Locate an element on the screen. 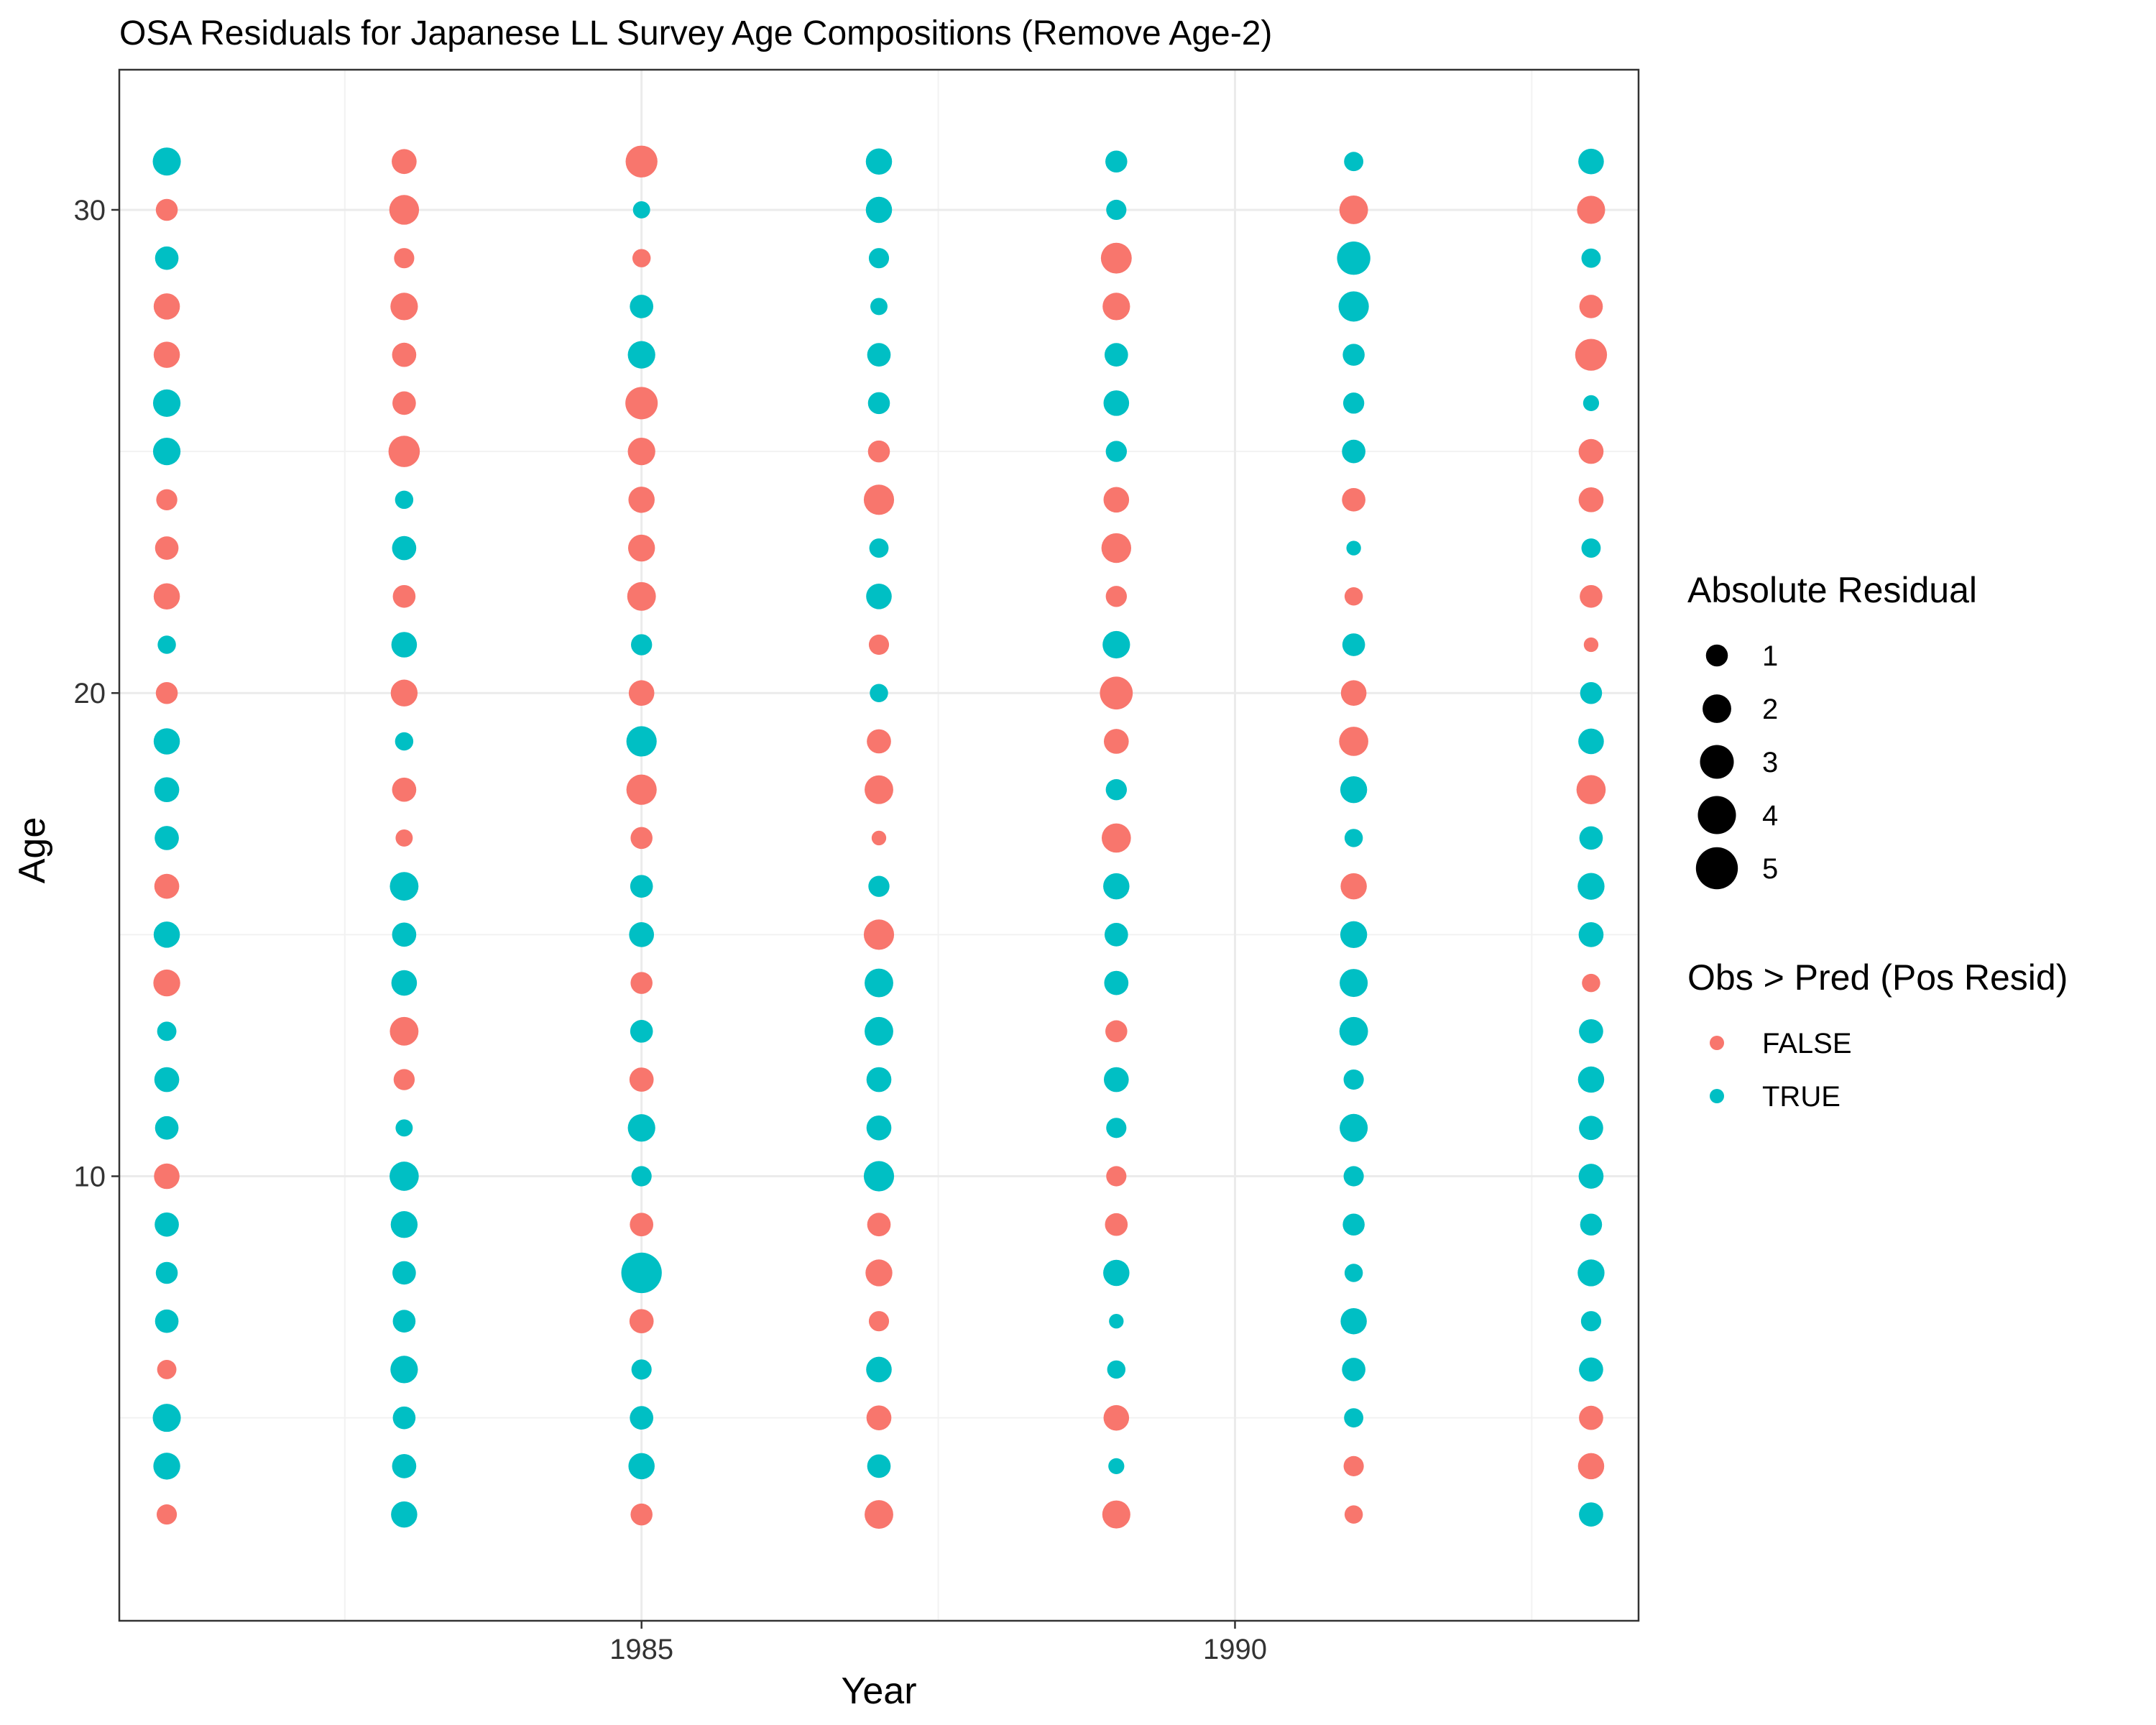  size-legend-label: 2 is located at coordinates (1770, 709).